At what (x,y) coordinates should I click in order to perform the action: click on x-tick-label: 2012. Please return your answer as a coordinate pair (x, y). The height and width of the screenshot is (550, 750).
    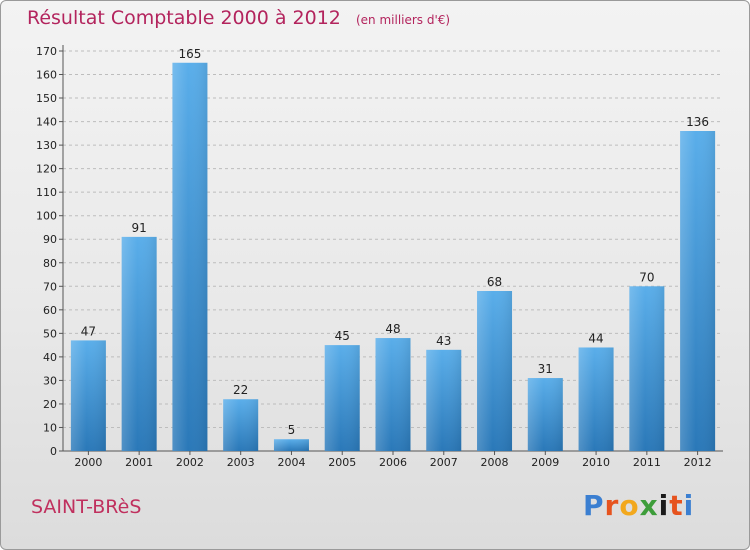
    Looking at the image, I should click on (698, 462).